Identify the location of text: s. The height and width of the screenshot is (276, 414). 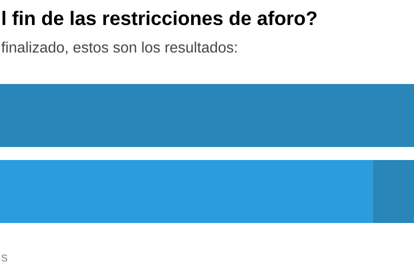
(5, 258).